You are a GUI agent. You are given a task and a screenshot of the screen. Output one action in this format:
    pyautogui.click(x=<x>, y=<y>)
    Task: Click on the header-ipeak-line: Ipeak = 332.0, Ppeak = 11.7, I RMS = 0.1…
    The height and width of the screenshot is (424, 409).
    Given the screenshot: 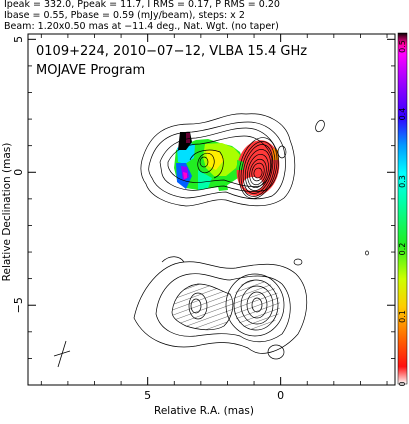 What is the action you would take?
    pyautogui.click(x=142, y=5)
    